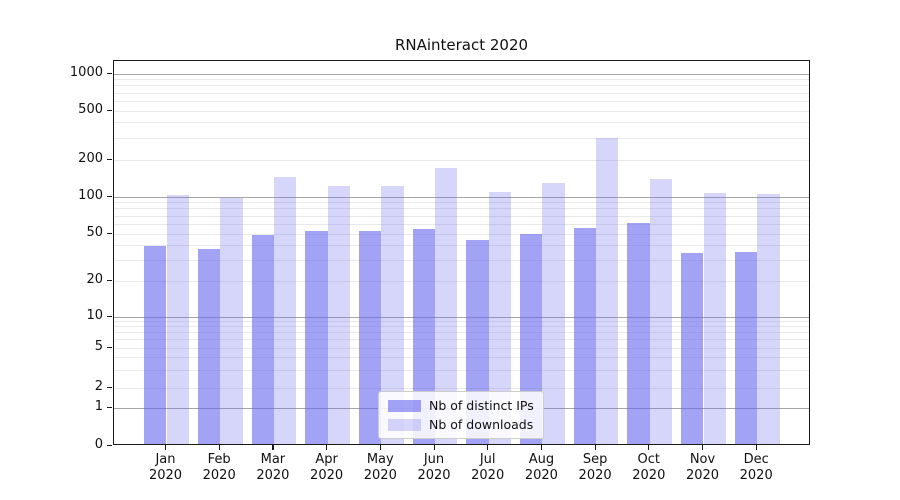  Describe the element at coordinates (461, 415) in the screenshot. I see `legend: Nb of distinct IPs Nb of downloads` at that location.